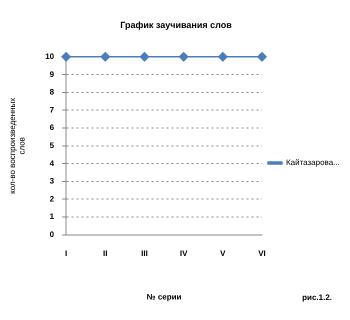 Image resolution: width=350 pixels, height=320 pixels. Describe the element at coordinates (144, 253) in the screenshot. I see `x-tick-label: III` at that location.